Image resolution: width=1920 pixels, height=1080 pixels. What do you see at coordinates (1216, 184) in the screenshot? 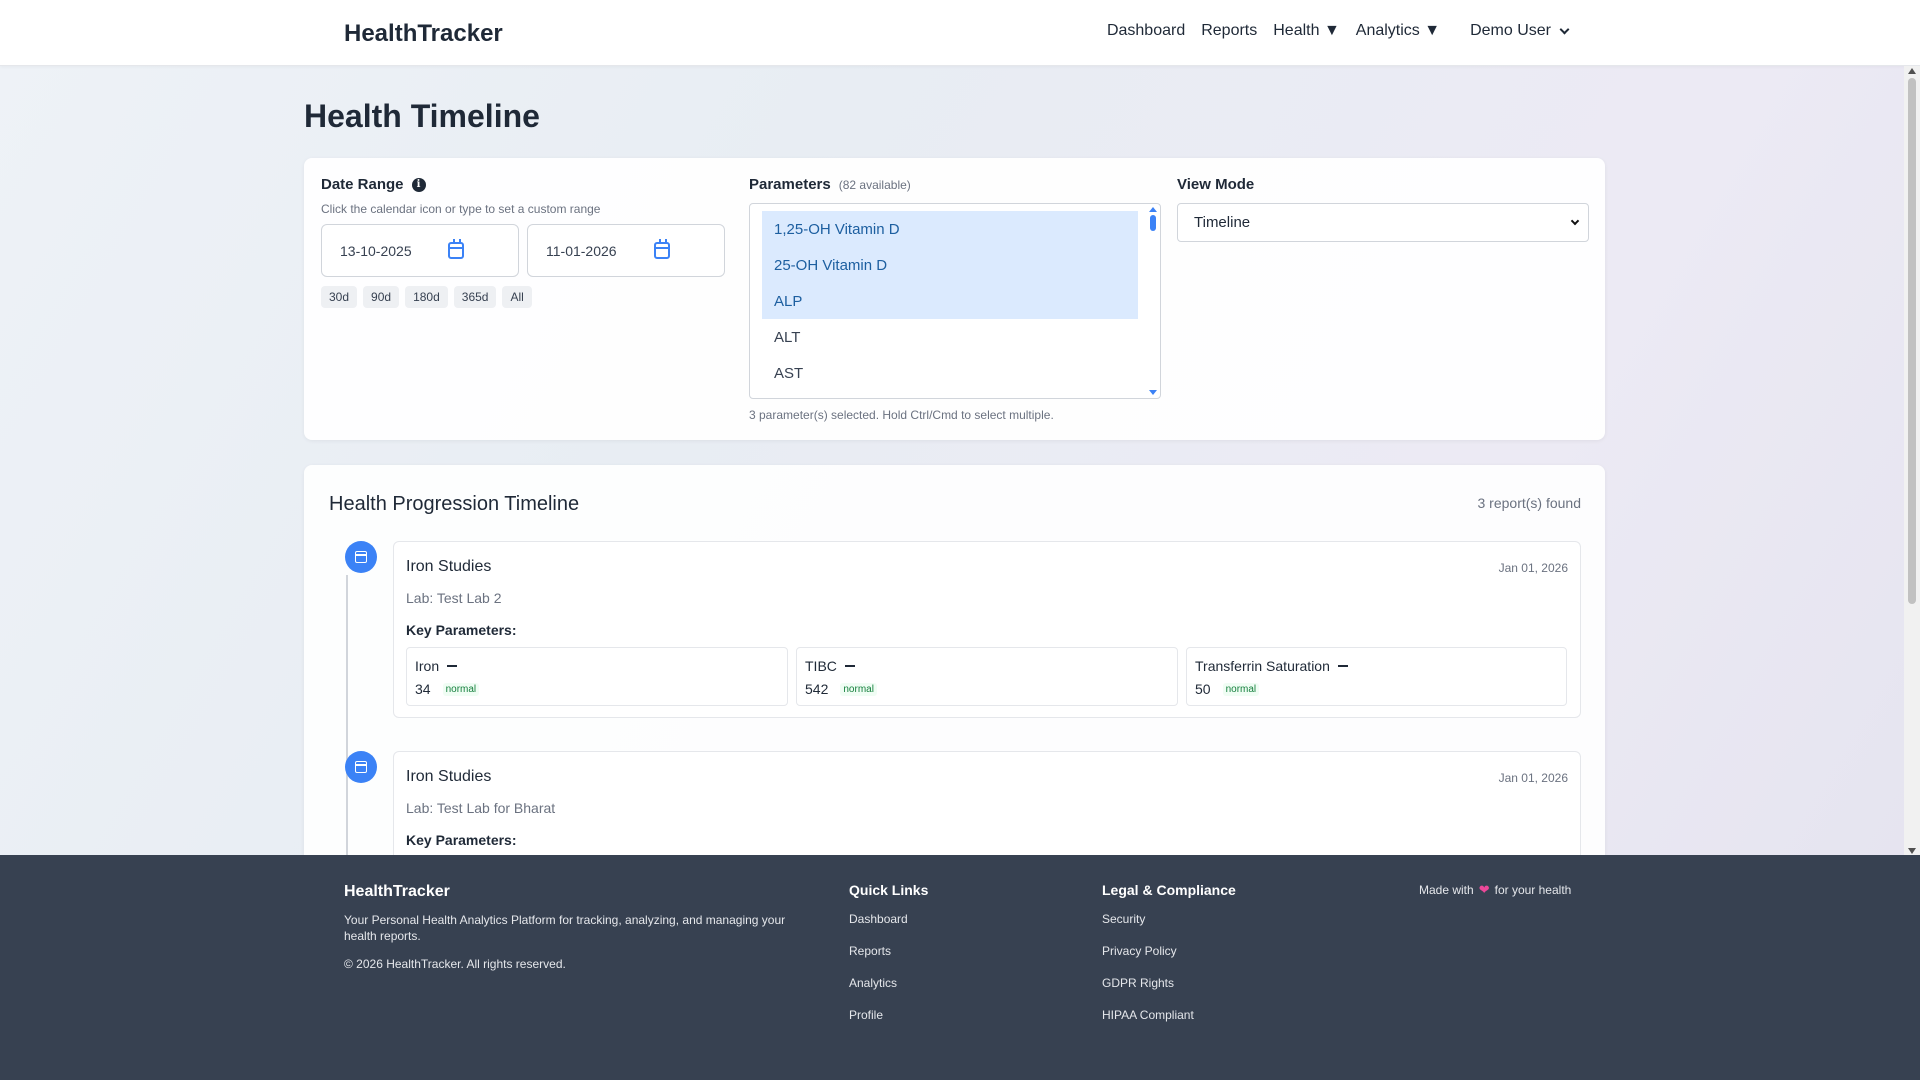
I see `view-mode-label: View Mode` at bounding box center [1216, 184].